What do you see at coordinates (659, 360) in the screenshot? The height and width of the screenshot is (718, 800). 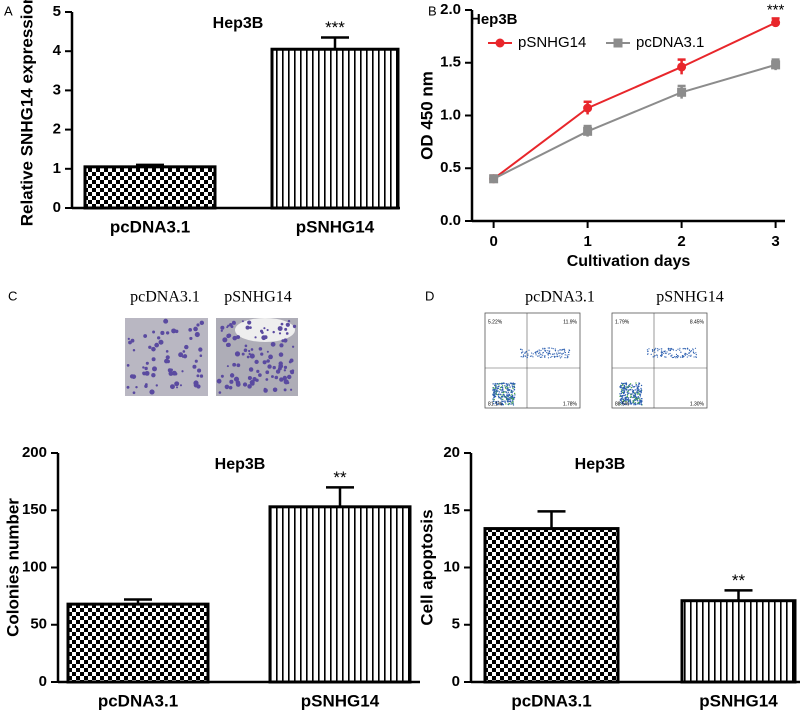 I see `flow-plot` at bounding box center [659, 360].